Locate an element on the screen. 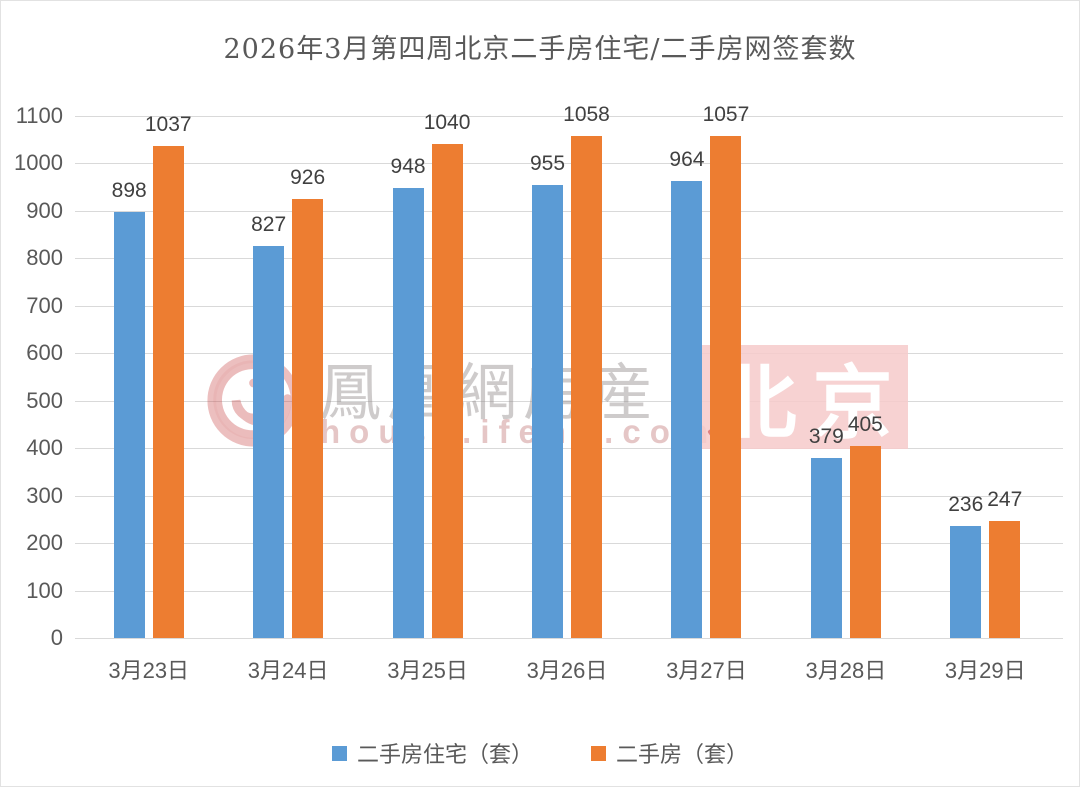 Image resolution: width=1080 pixels, height=787 pixels. y-tick-label: 900 is located at coordinates (44, 210).